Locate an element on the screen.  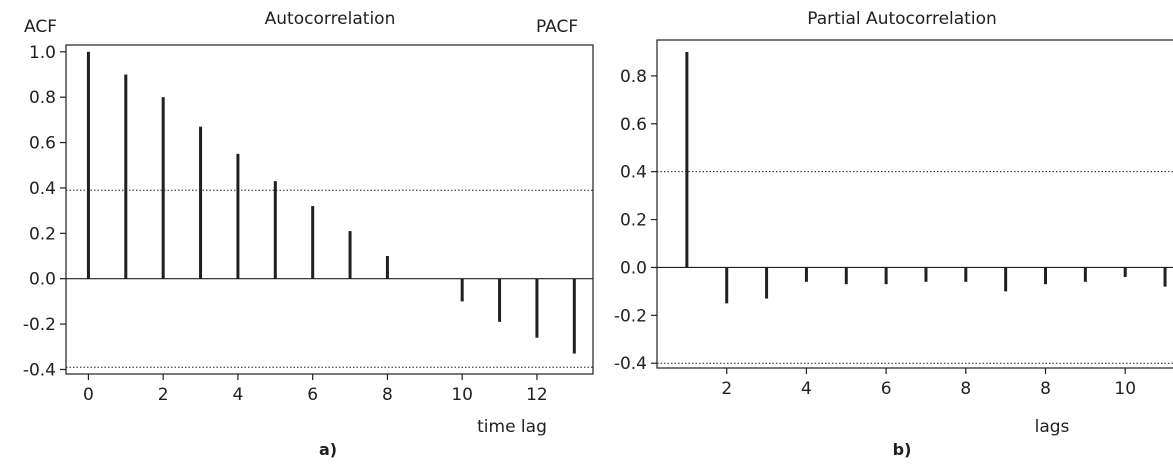
pacf-x-axis: 2 4 6 8 8 10 is located at coordinates (928, 383).